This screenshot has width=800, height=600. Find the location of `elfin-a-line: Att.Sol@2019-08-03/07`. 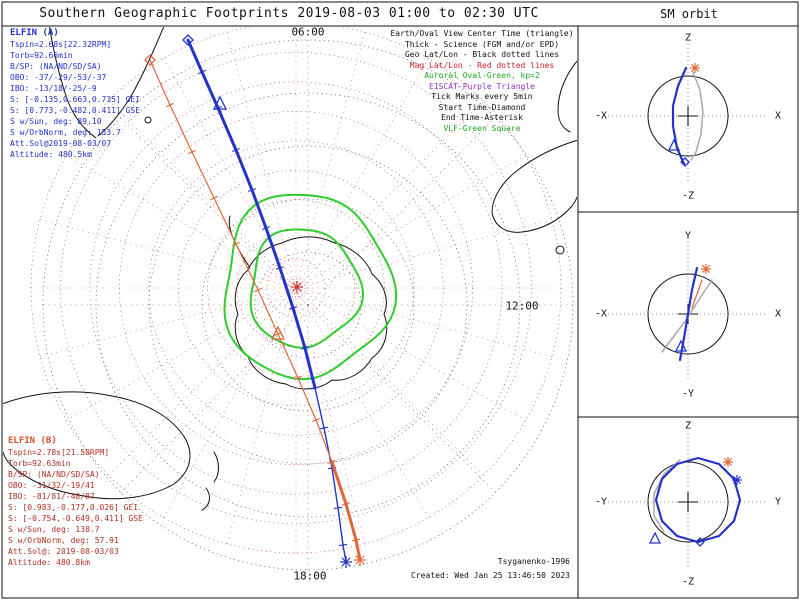

elfin-a-line: Att.Sol@2019-08-03/07 is located at coordinates (61, 143).